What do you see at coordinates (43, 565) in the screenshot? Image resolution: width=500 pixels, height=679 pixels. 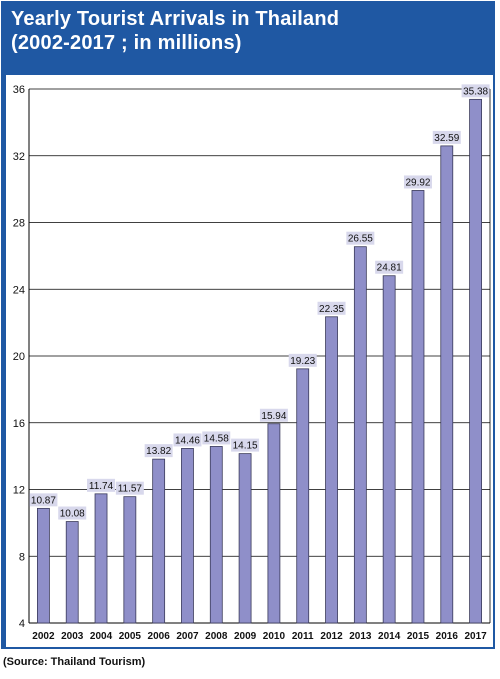 I see `bar-2002` at bounding box center [43, 565].